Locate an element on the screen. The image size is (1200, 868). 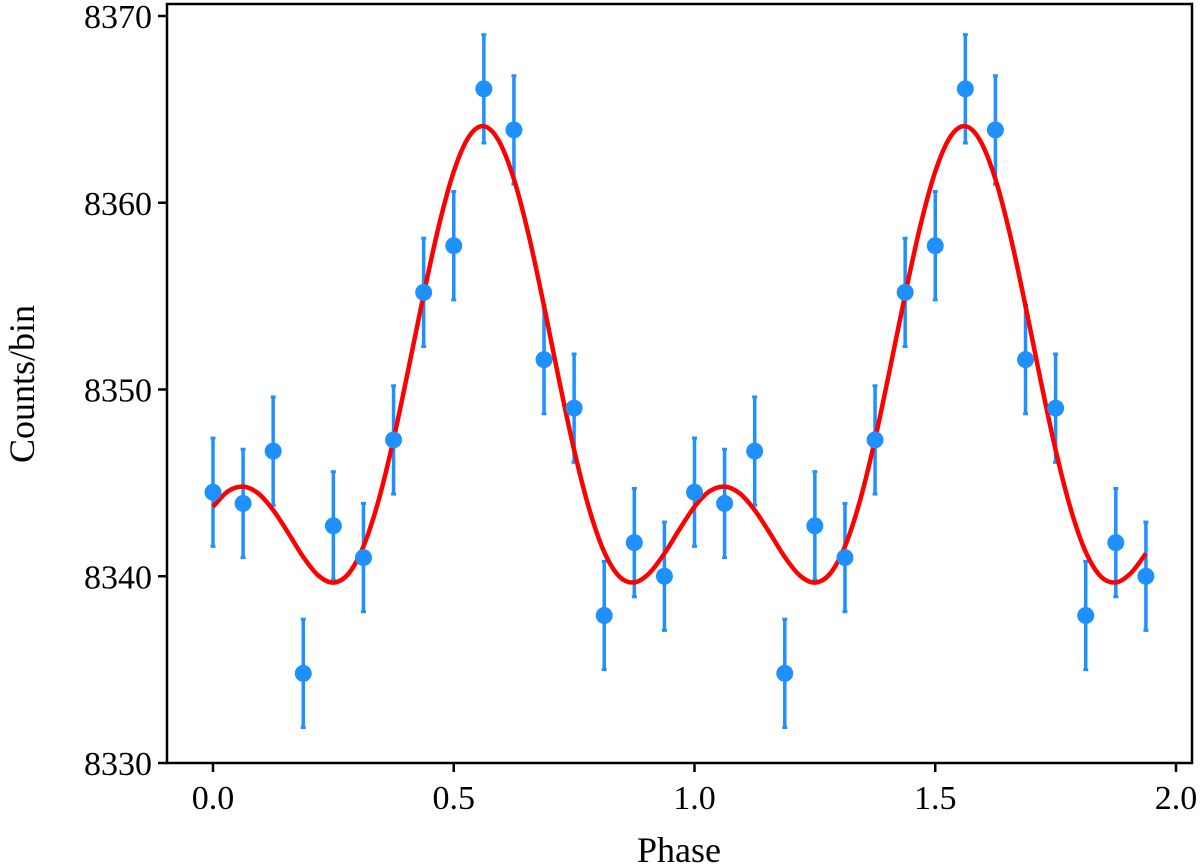
y-tick-label: 8340 is located at coordinates (118, 577).